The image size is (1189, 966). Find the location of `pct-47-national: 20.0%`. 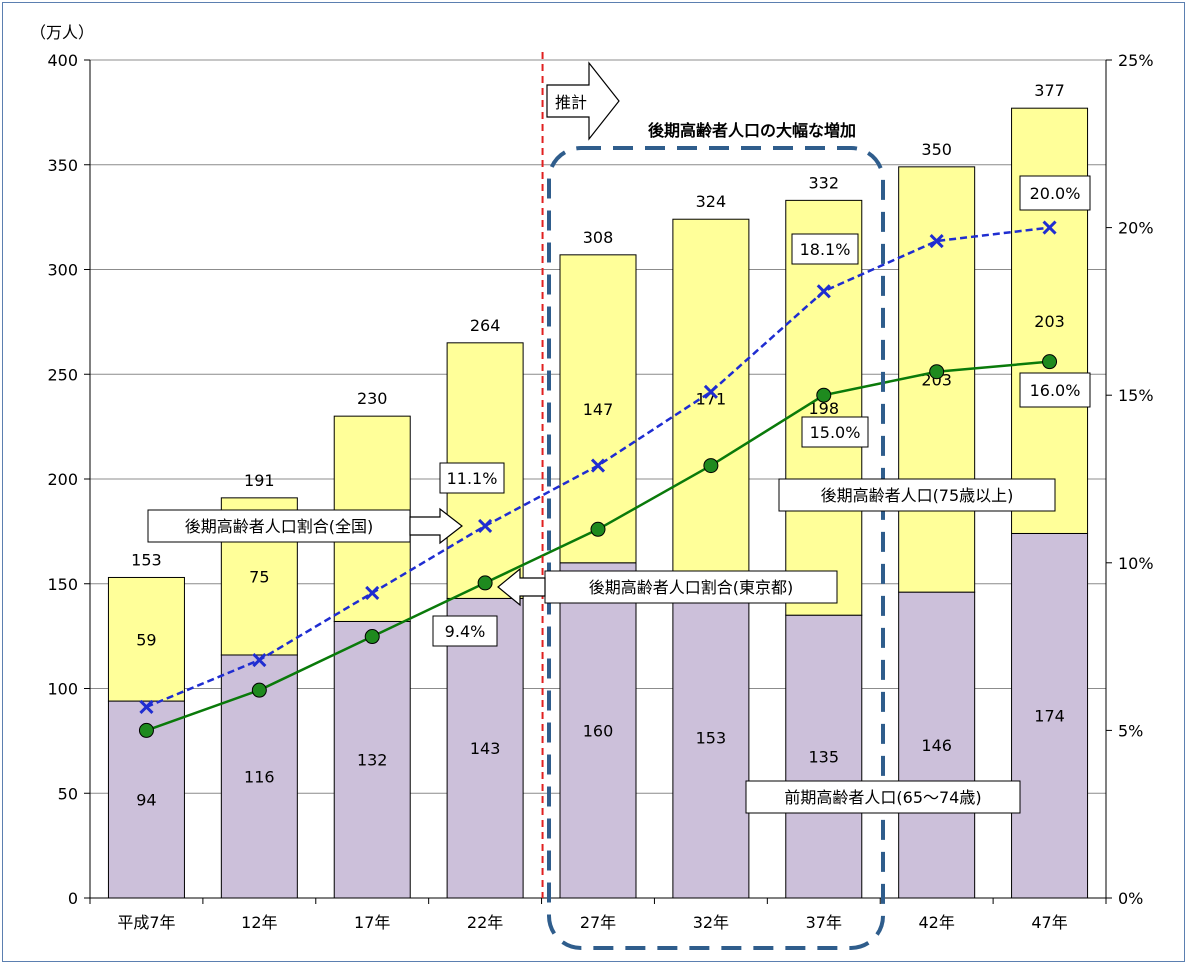

pct-47-national: 20.0% is located at coordinates (1055, 193).